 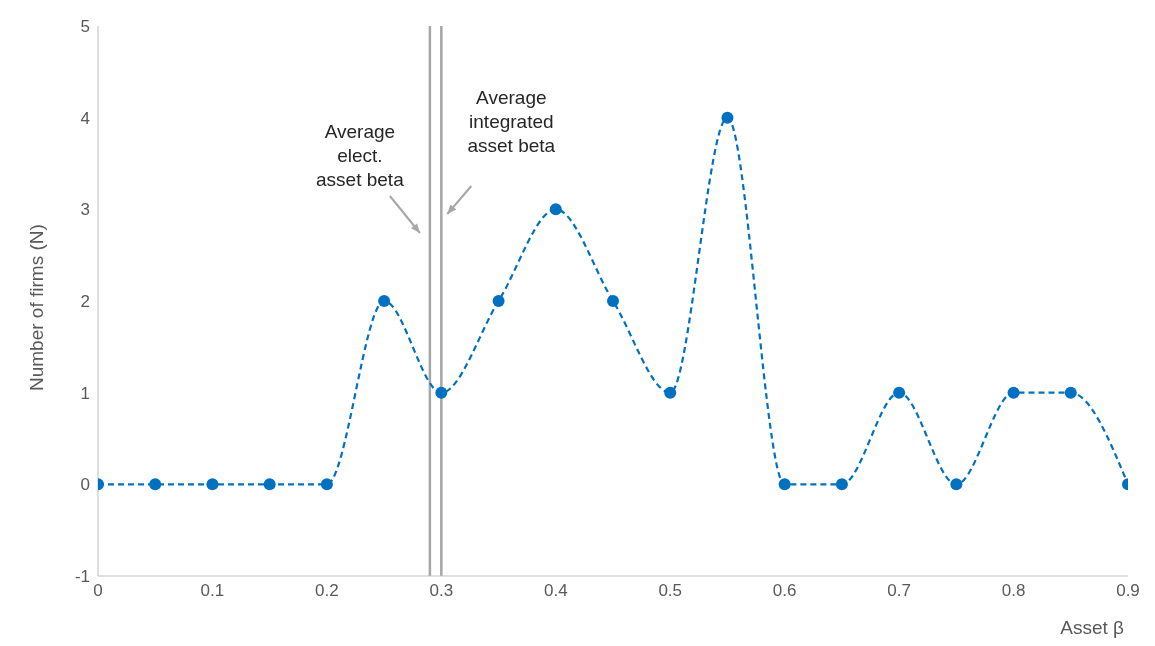 I want to click on y-tick-label: 5, so click(x=85, y=27).